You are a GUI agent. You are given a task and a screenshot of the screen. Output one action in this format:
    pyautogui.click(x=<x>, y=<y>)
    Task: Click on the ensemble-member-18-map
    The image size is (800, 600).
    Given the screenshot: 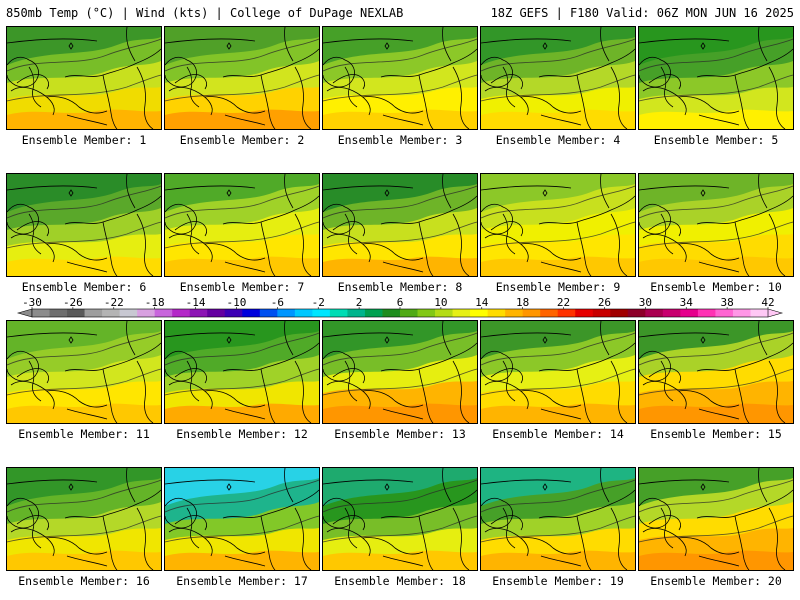 What is the action you would take?
    pyautogui.click(x=400, y=519)
    